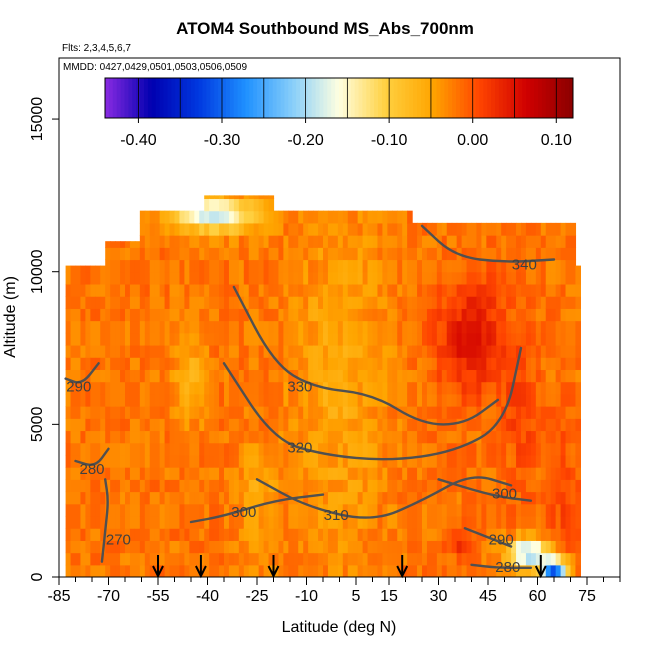  What do you see at coordinates (207, 596) in the screenshot?
I see `x-axis-tick-label: -40` at bounding box center [207, 596].